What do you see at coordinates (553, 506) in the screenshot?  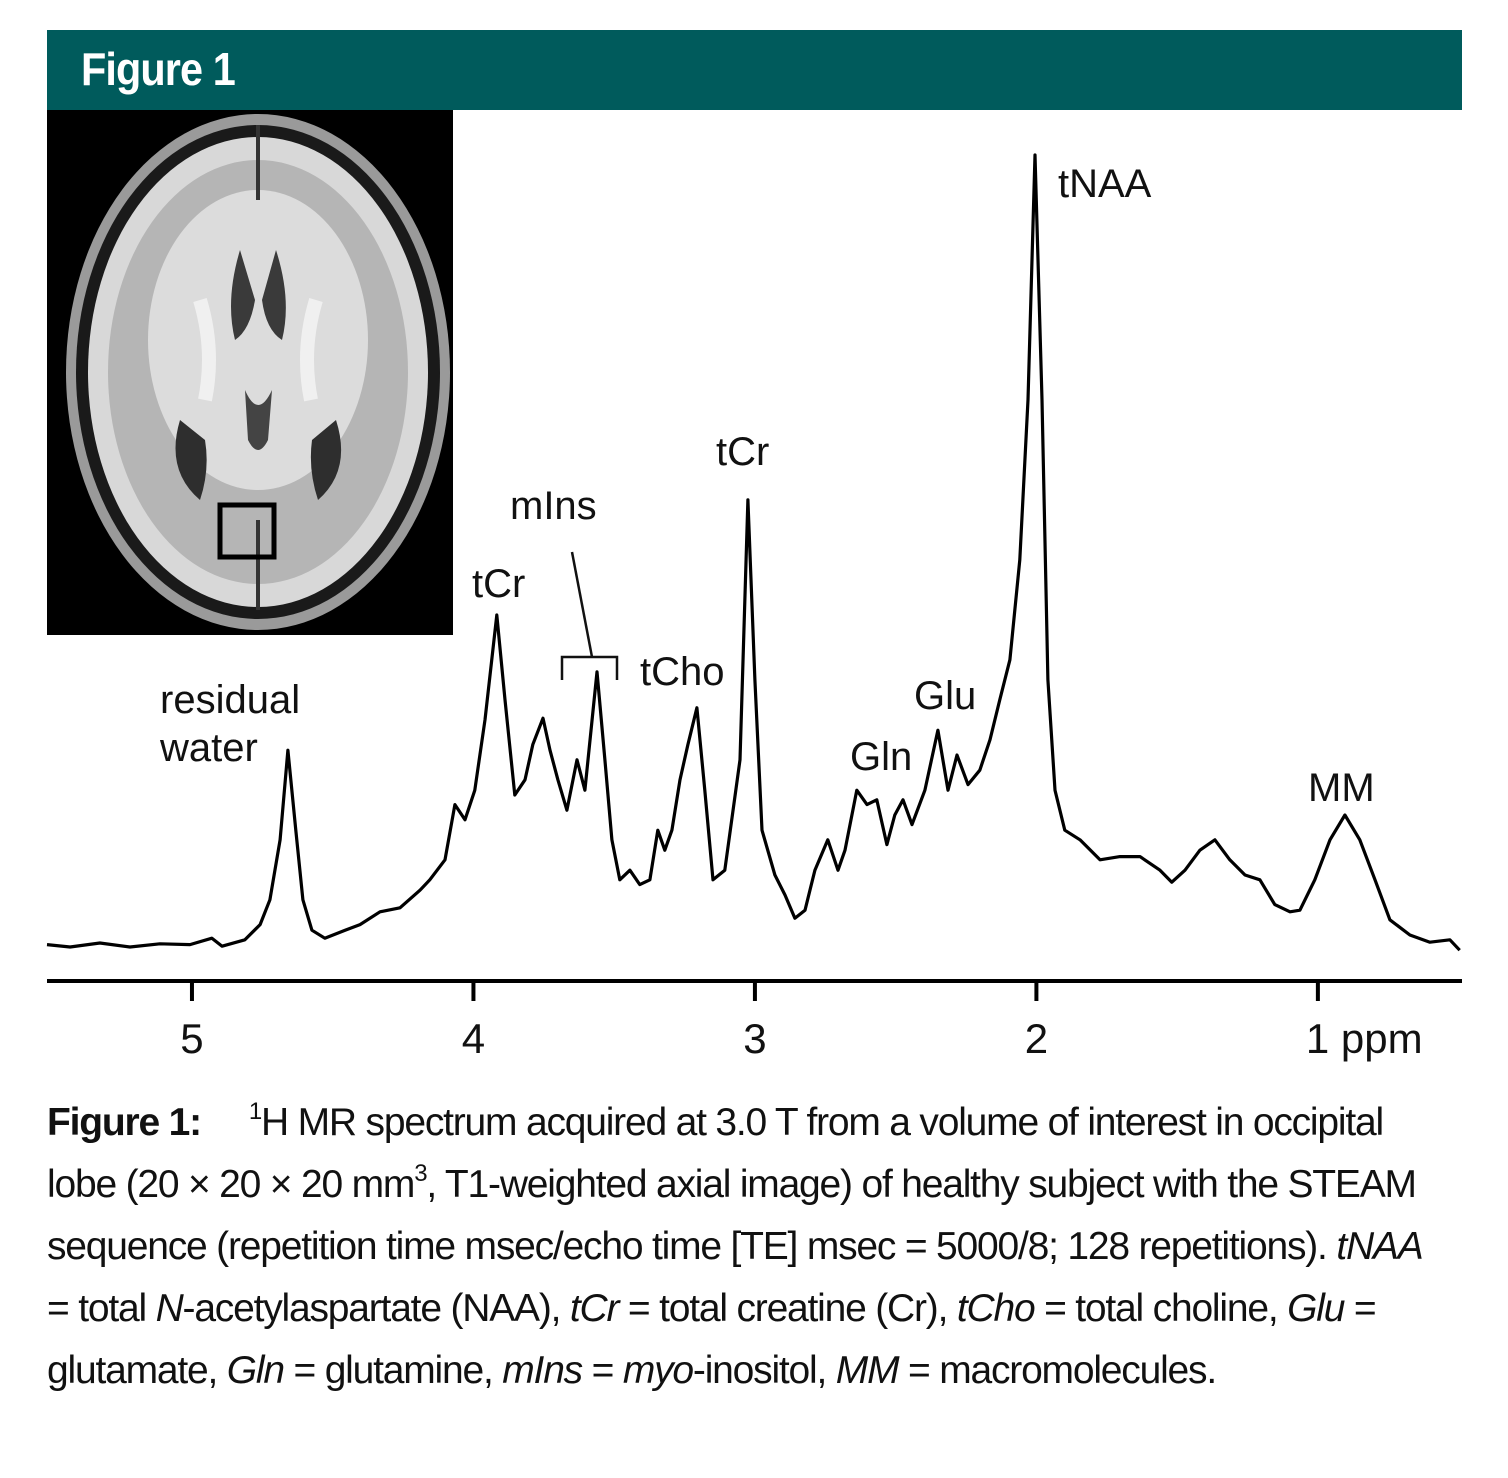 I see `peak-label: mIns` at bounding box center [553, 506].